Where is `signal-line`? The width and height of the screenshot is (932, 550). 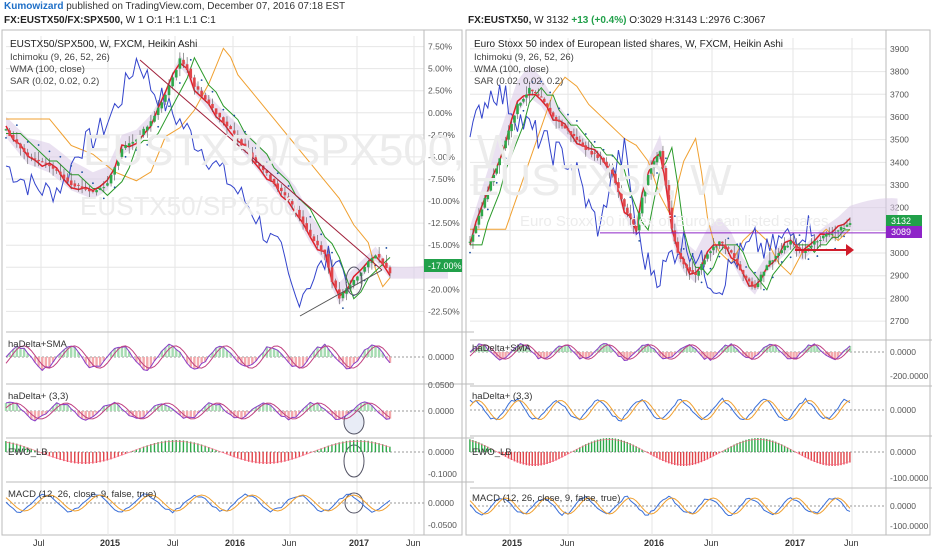
signal-line is located at coordinates (198, 357).